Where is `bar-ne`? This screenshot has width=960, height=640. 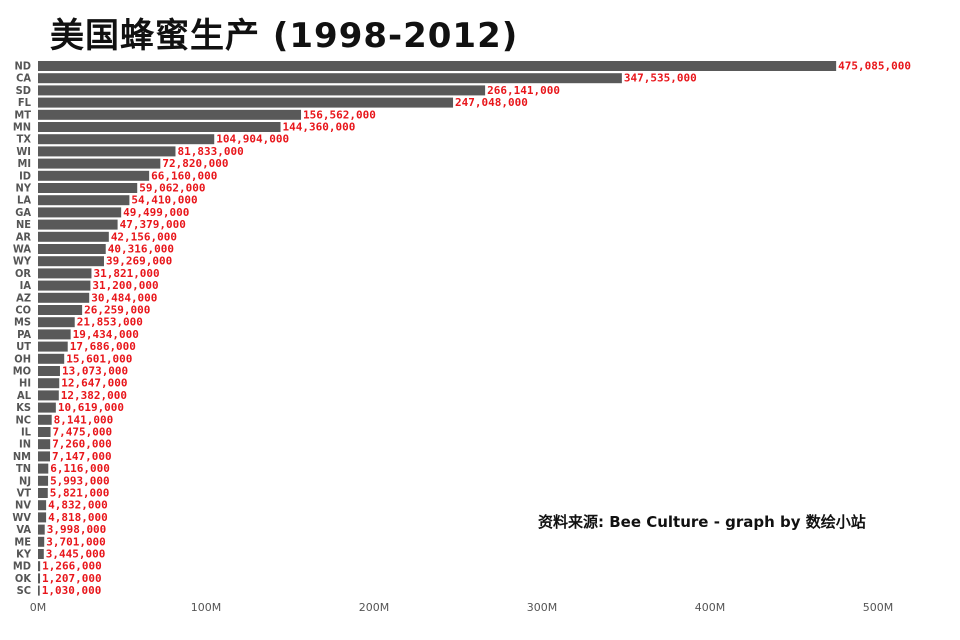 bar-ne is located at coordinates (78, 224).